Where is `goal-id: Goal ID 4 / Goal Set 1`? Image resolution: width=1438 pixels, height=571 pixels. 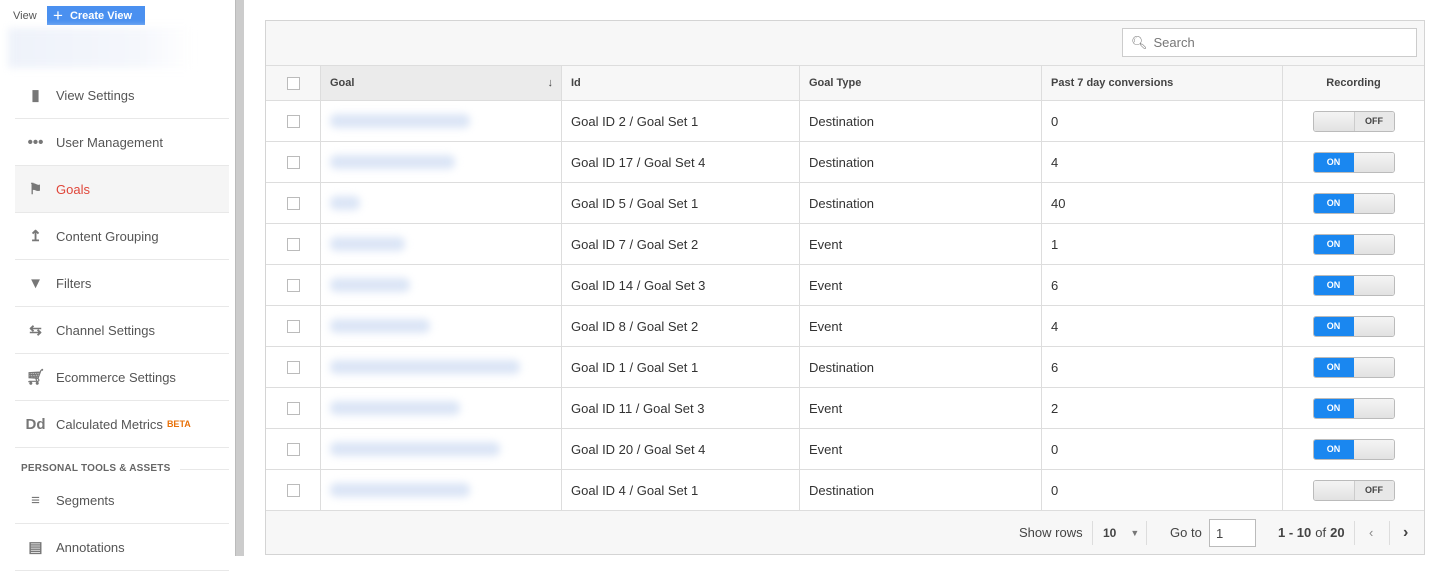
goal-id: Goal ID 4 / Goal Set 1 is located at coordinates (681, 490).